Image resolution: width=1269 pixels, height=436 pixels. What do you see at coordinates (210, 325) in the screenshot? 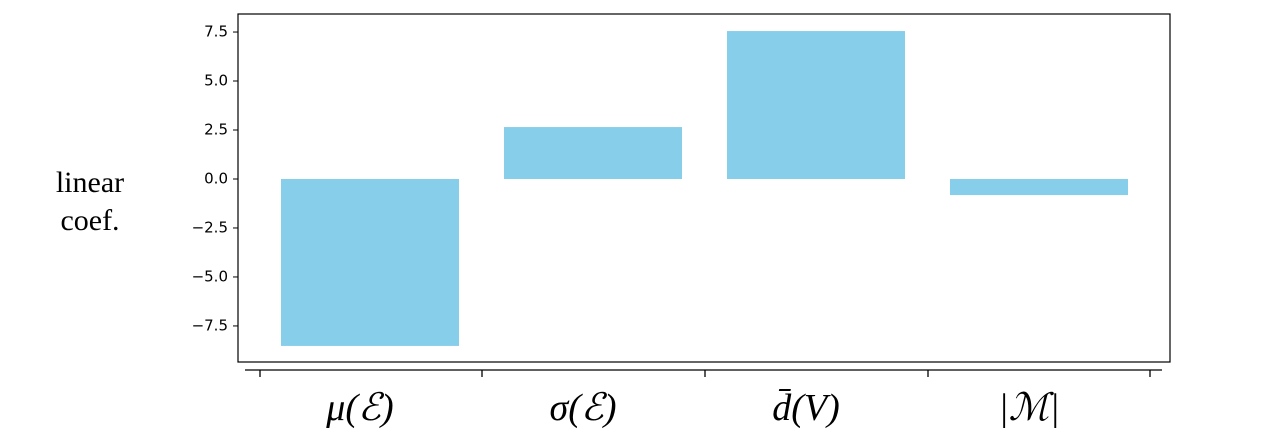
I see `y-tick-label: −7.5` at bounding box center [210, 325].